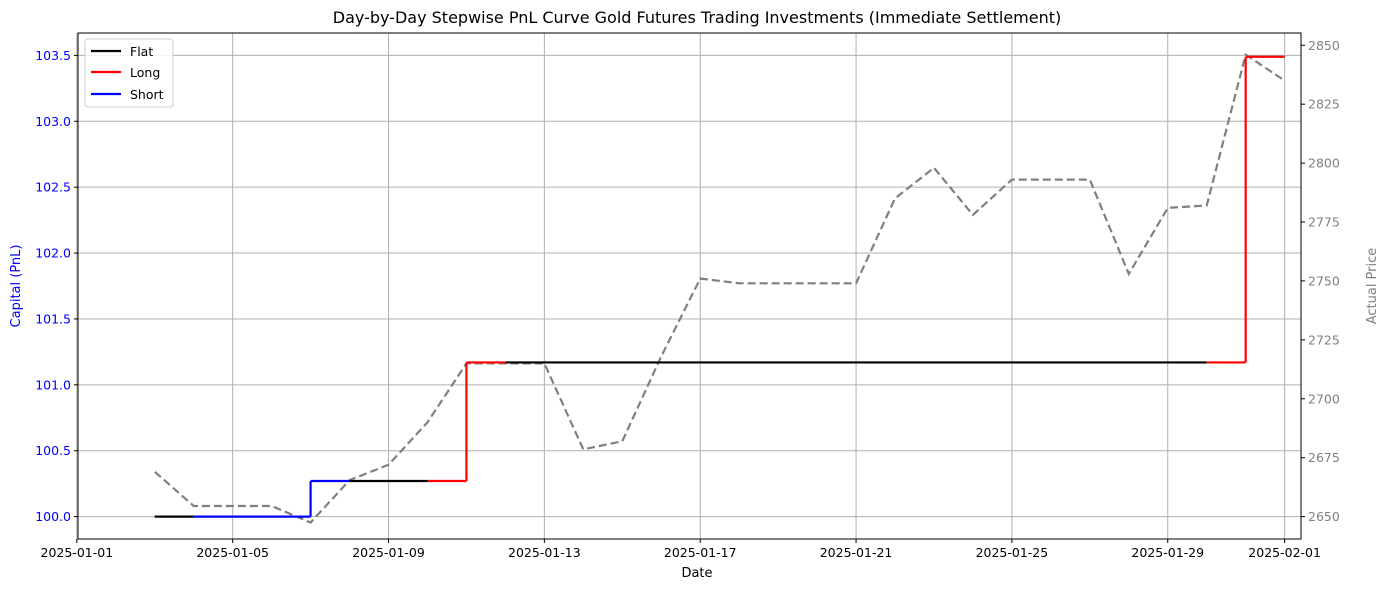 Image resolution: width=1390 pixels, height=590 pixels. I want to click on x-tick-label: 2025-01-29, so click(1167, 552).